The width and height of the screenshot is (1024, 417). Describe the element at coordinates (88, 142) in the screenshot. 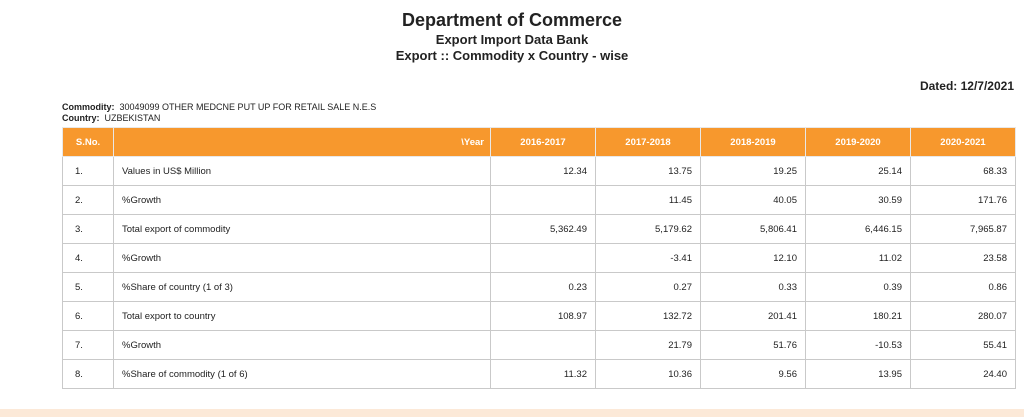

I see `column-header-sno: S.No.` at that location.